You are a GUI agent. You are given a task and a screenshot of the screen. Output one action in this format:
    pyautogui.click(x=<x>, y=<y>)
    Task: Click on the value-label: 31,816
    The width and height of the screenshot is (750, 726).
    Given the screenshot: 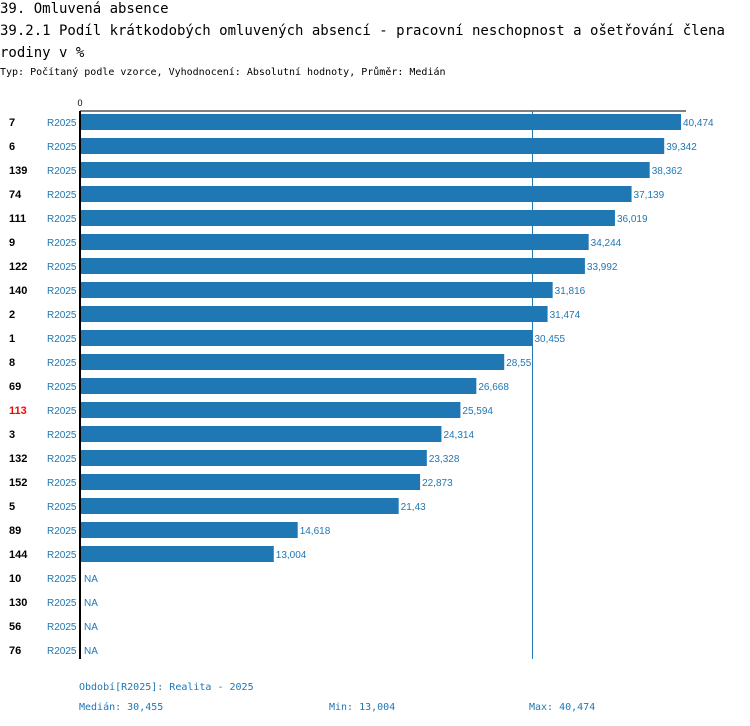 What is the action you would take?
    pyautogui.click(x=570, y=291)
    